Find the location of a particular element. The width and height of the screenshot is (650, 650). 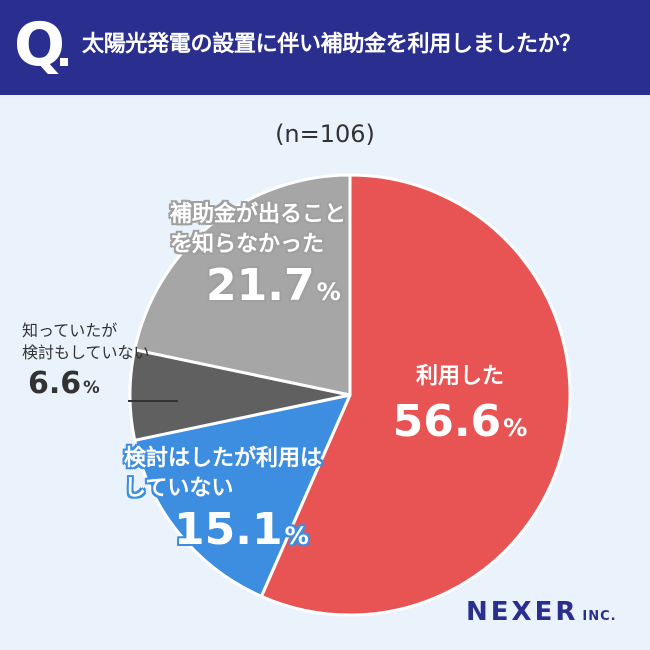

slice-value-considered: 15.1% is located at coordinates (269, 533).